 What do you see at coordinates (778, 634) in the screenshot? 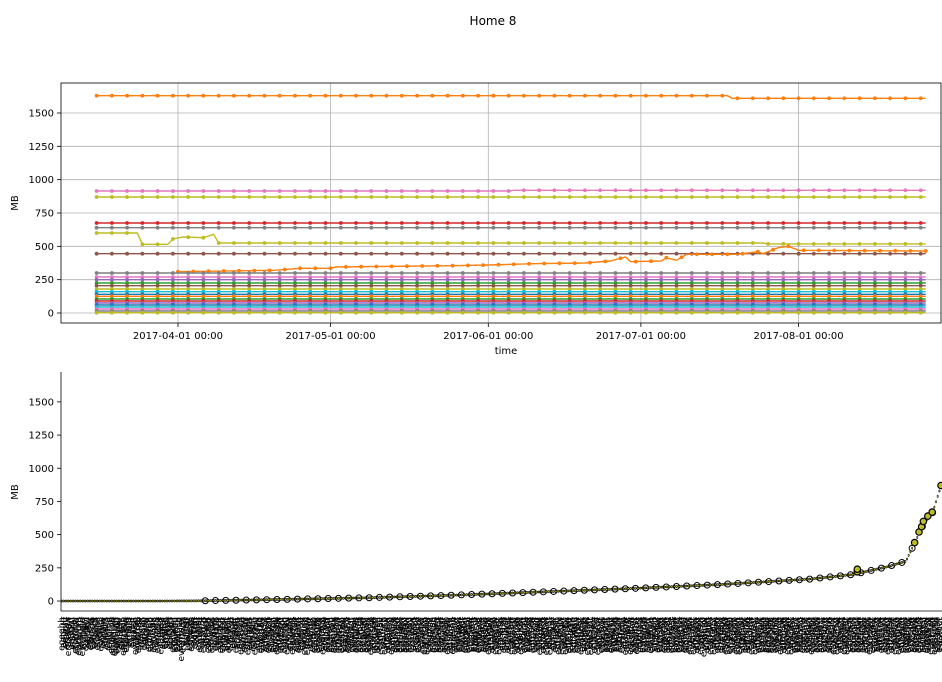
I see `bottom-x-tick-label: etsgvfw` at bounding box center [778, 634].